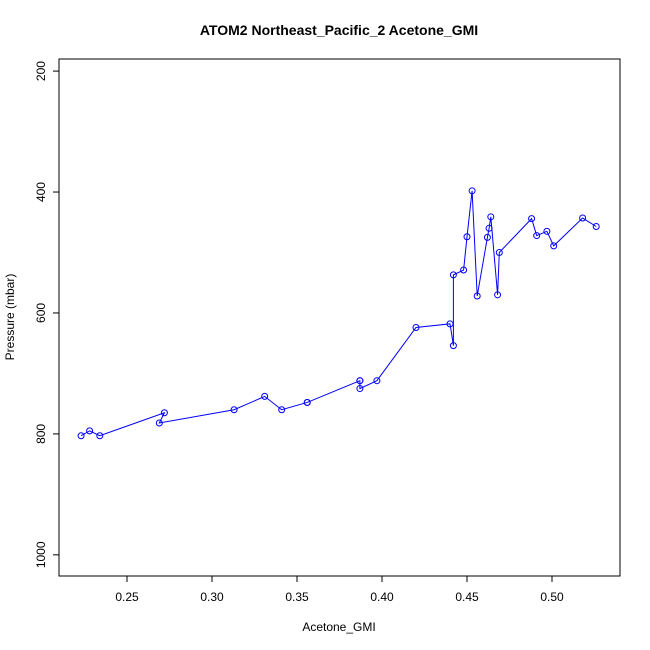  I want to click on x-tick-label: 0.50, so click(552, 597).